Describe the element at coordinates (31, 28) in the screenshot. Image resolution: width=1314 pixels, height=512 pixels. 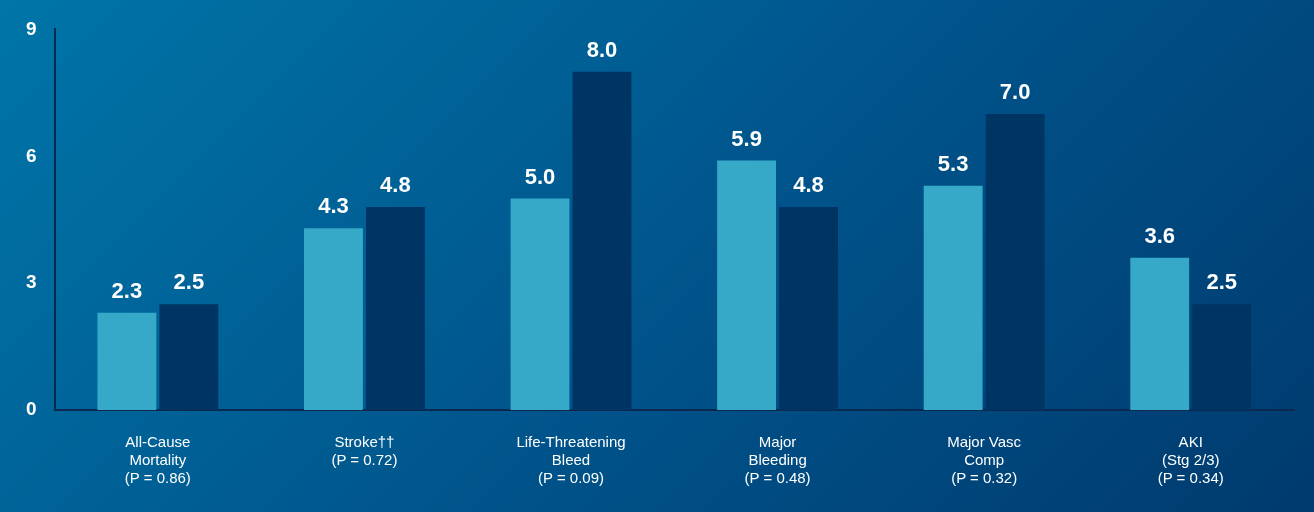
I see `y-tick-label: 9` at that location.